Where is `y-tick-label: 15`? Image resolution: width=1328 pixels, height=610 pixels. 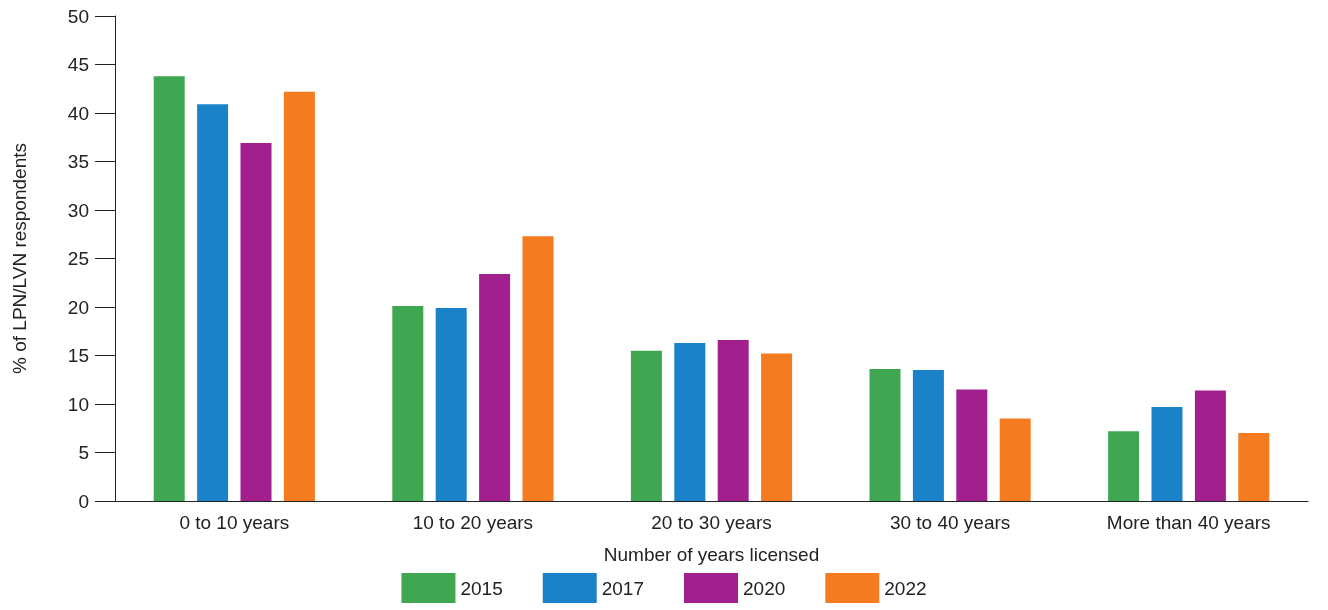
y-tick-label: 15 is located at coordinates (78, 355).